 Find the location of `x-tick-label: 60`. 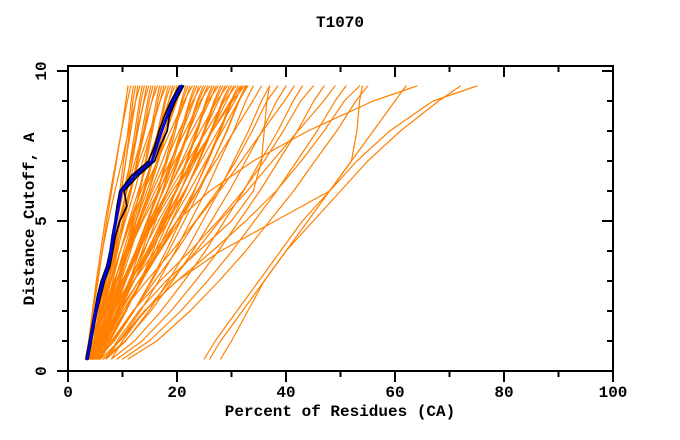

x-tick-label: 60 is located at coordinates (394, 393).